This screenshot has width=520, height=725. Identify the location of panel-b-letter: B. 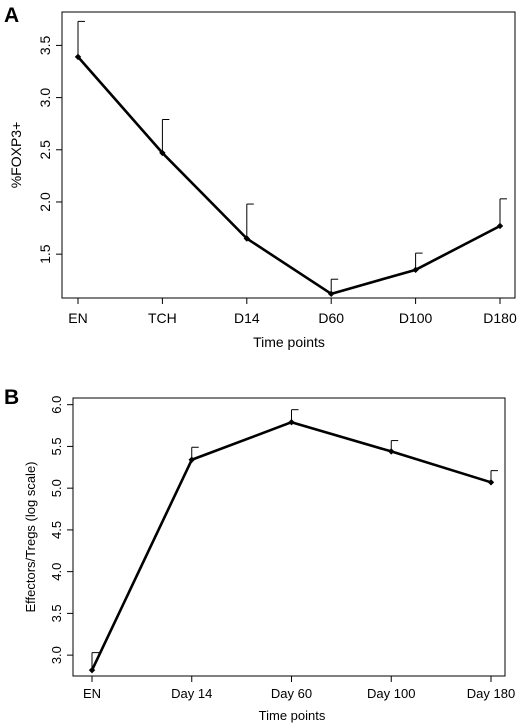
(11, 397).